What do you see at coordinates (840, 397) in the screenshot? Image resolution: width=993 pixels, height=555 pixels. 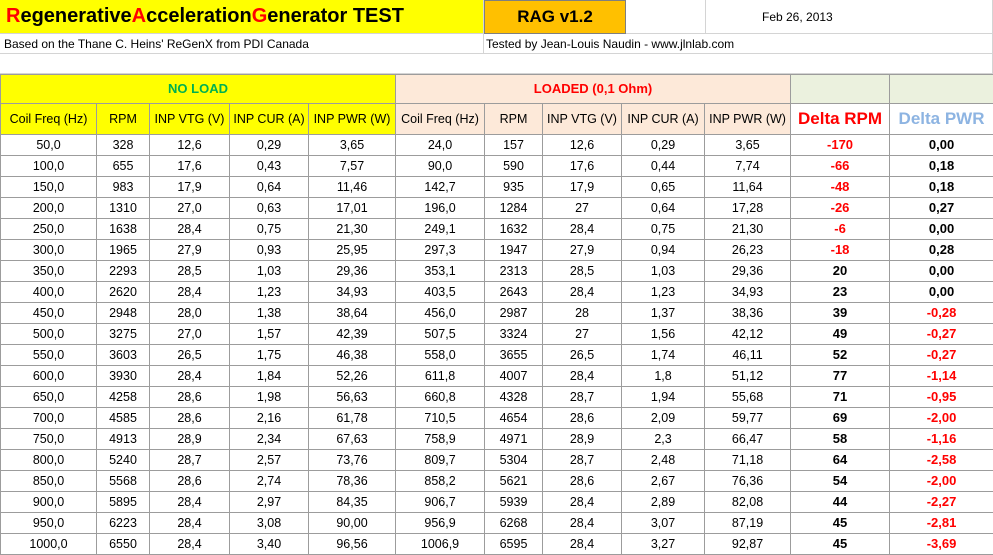 I see `delta-rpm-cell: 71` at bounding box center [840, 397].